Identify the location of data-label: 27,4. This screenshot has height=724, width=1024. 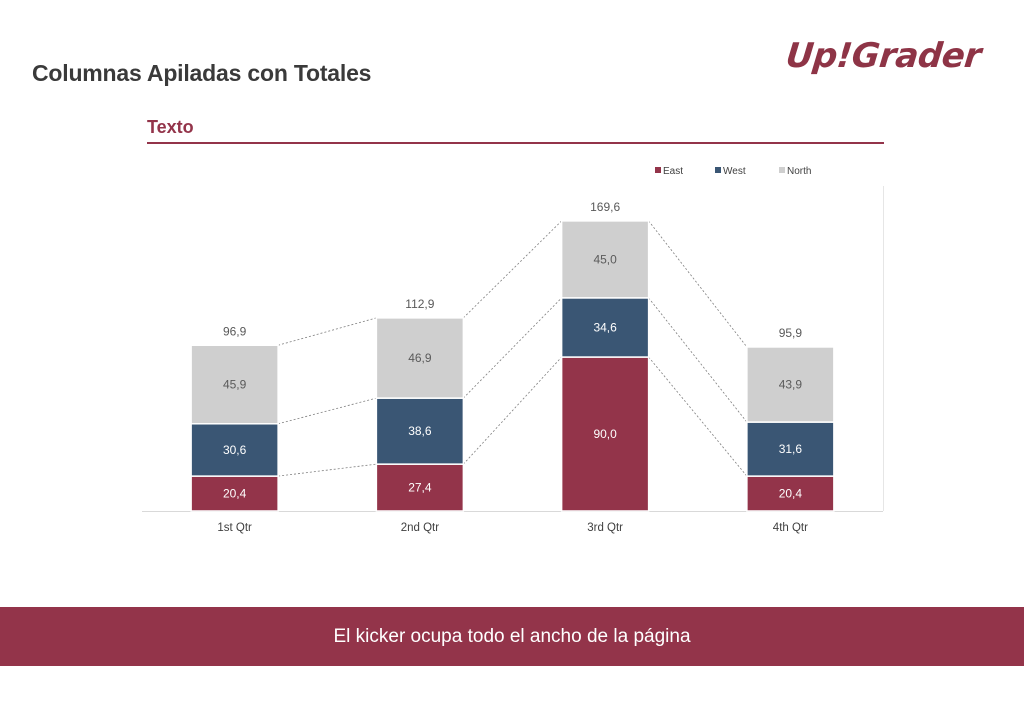
(420, 488).